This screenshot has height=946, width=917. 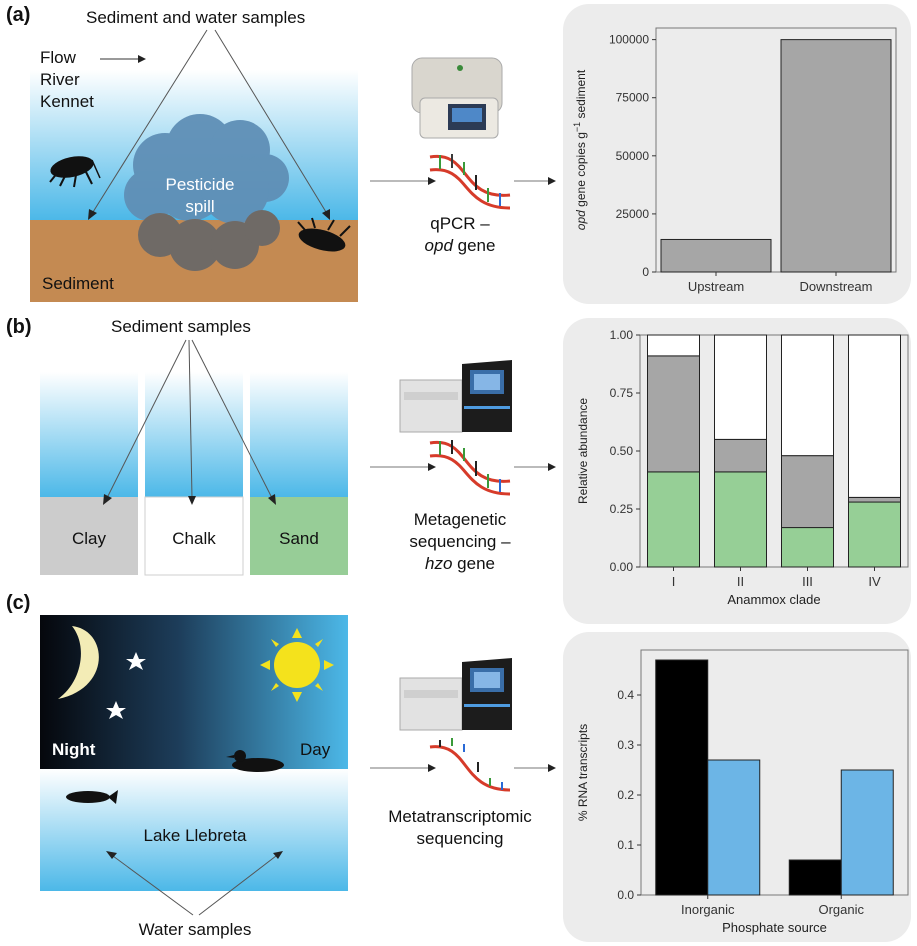 What do you see at coordinates (807, 581) in the screenshot?
I see `x-tick-label: III` at bounding box center [807, 581].